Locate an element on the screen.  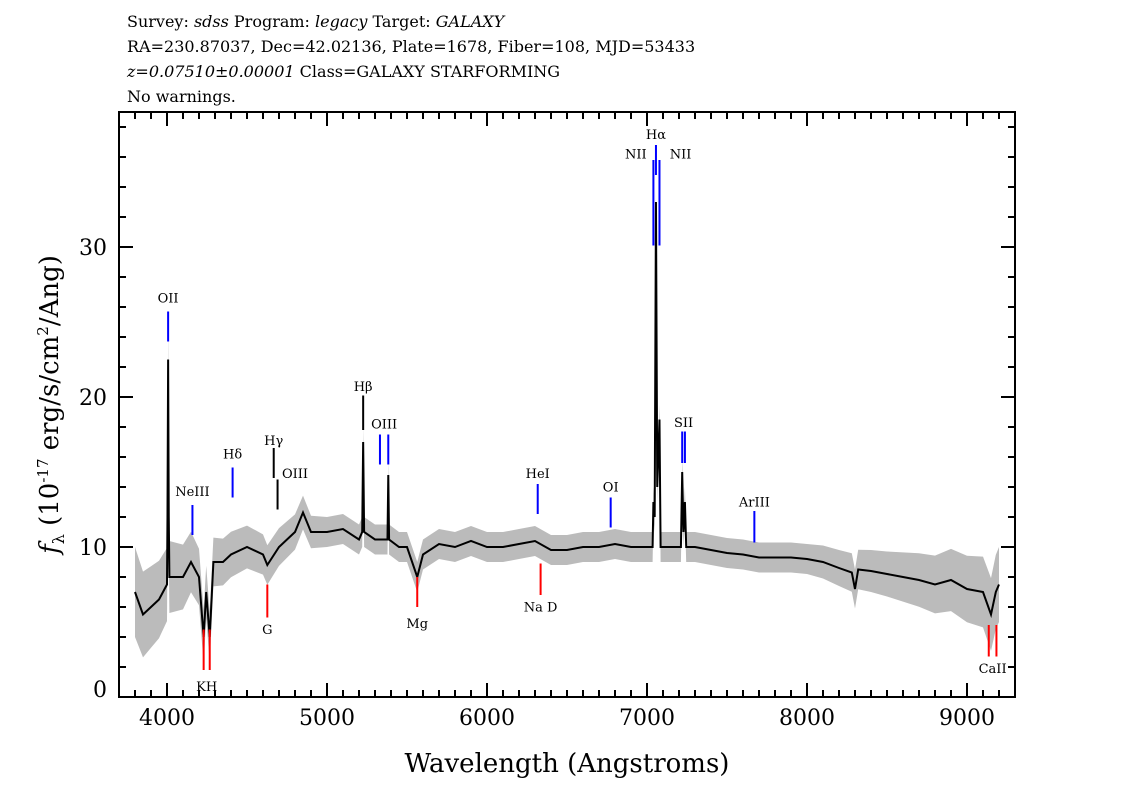
x-axis-label: Wavelength (Angstroms) is located at coordinates (567, 764).